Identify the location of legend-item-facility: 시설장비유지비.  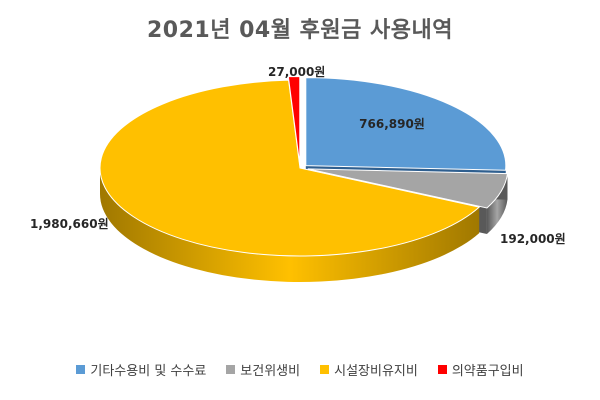
(369, 369).